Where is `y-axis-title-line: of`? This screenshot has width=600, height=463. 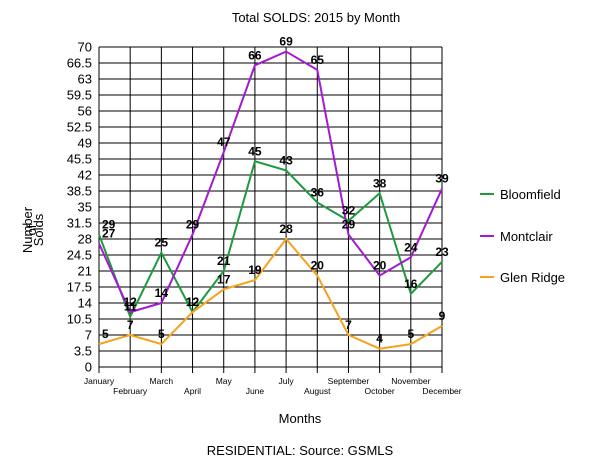
y-axis-title-line: of is located at coordinates (31, 229).